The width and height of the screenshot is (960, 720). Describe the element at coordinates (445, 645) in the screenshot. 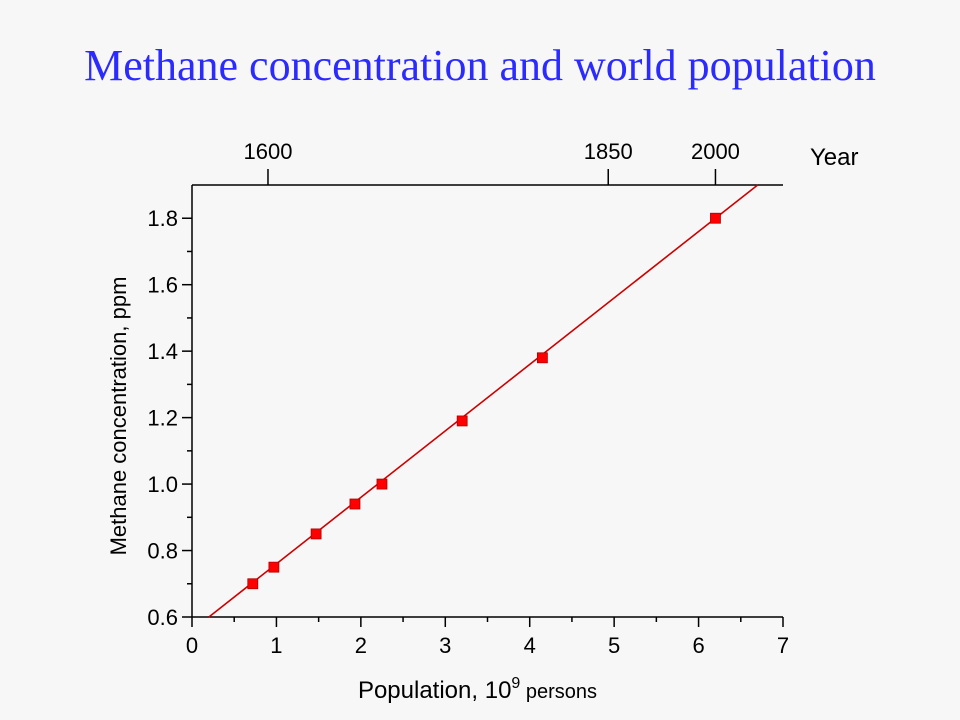

I see `x-tick-label: 3` at that location.